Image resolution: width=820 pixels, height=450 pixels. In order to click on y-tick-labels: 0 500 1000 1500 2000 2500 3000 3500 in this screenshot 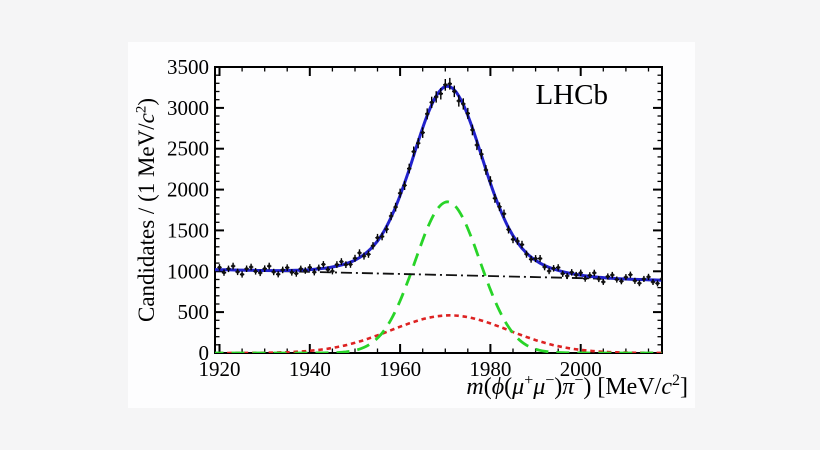, I will do `click(188, 210)`.